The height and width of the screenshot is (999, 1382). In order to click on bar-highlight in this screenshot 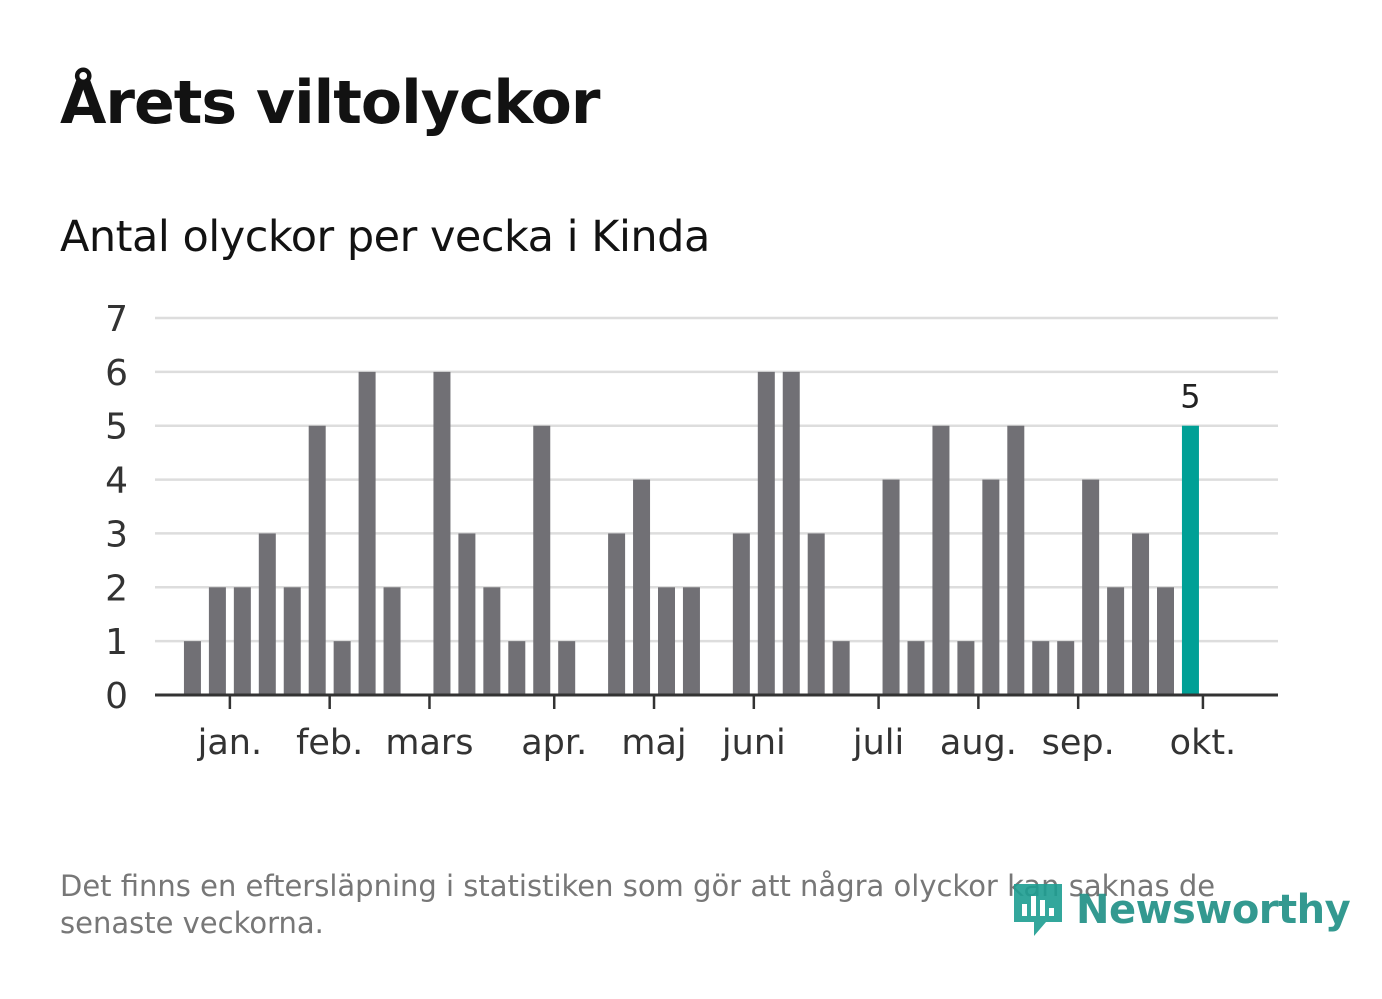, I will do `click(1190, 560)`.